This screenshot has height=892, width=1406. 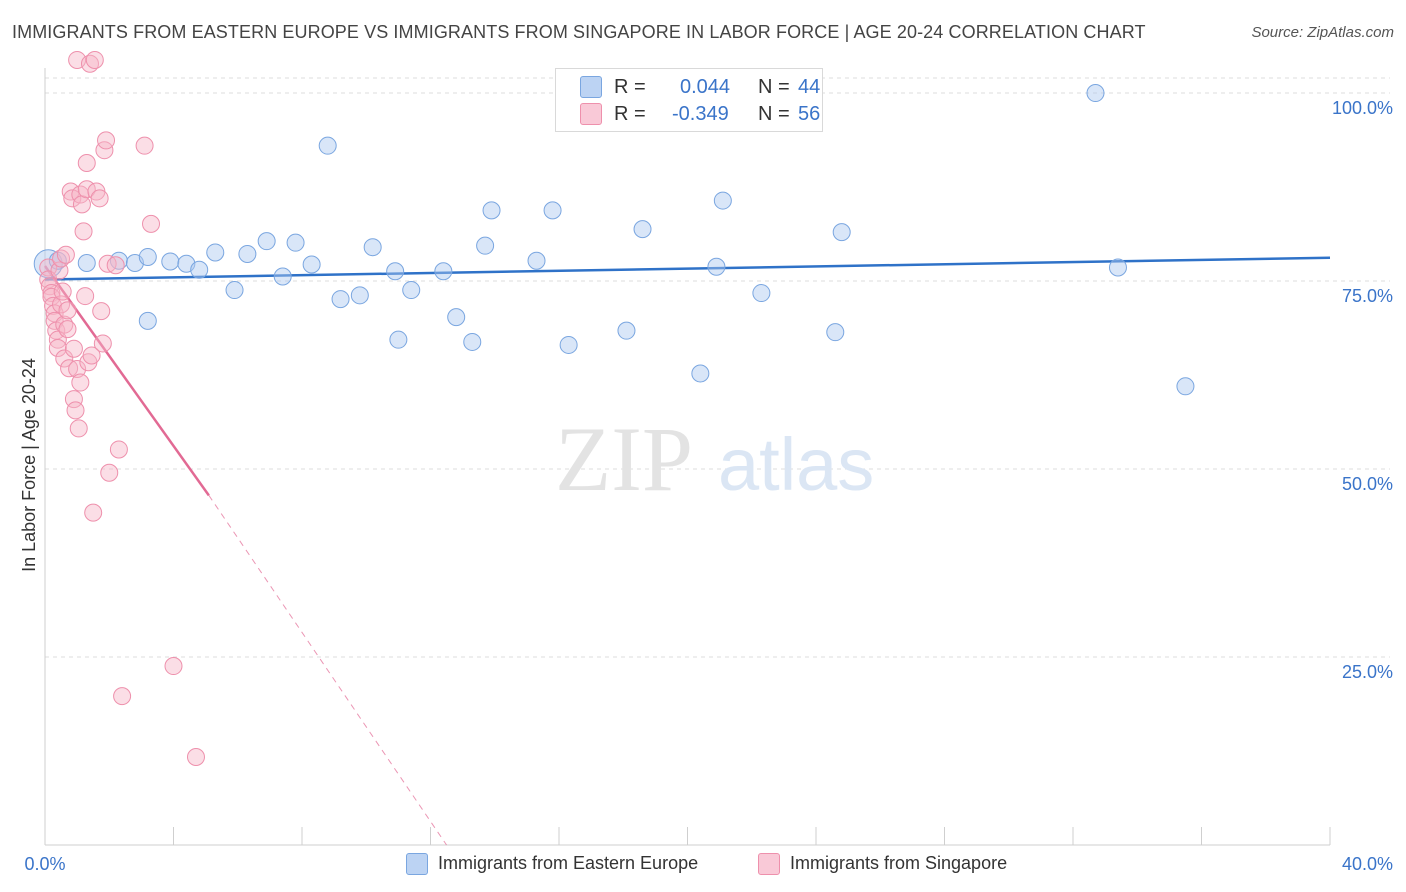 I want to click on legend-swatch-eastern-europe, so click(x=417, y=864).